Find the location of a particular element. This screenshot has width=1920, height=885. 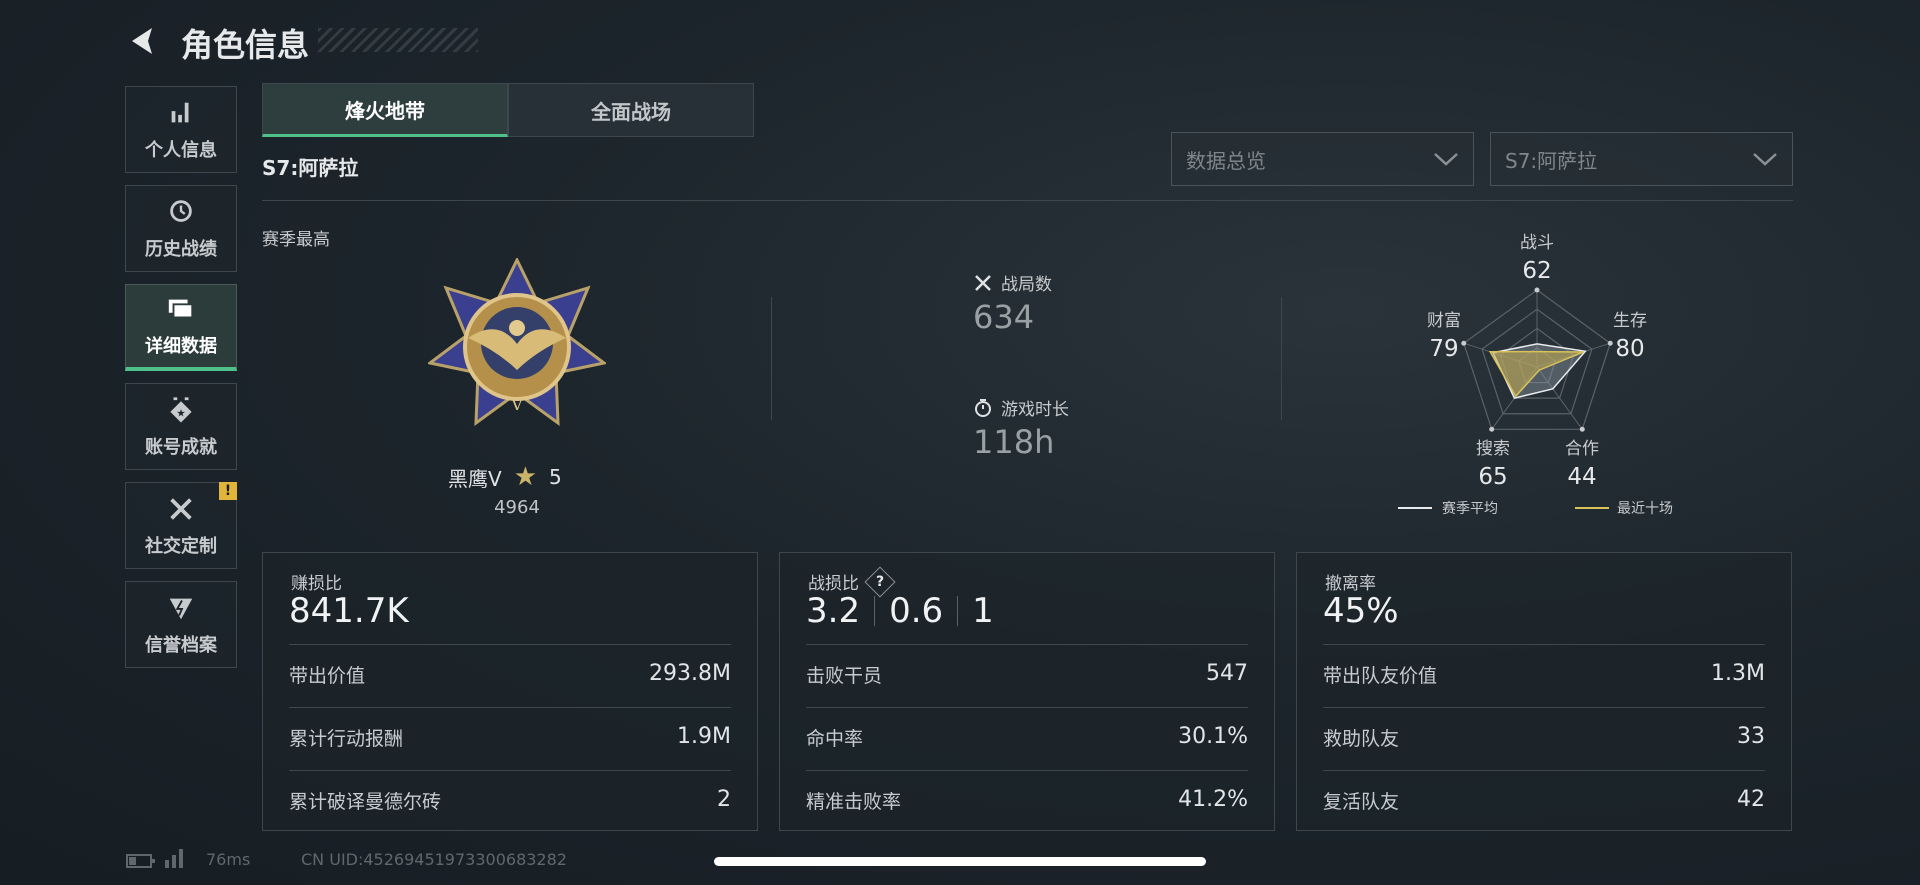

stat-row: 救助队友 33 is located at coordinates (1544, 737).